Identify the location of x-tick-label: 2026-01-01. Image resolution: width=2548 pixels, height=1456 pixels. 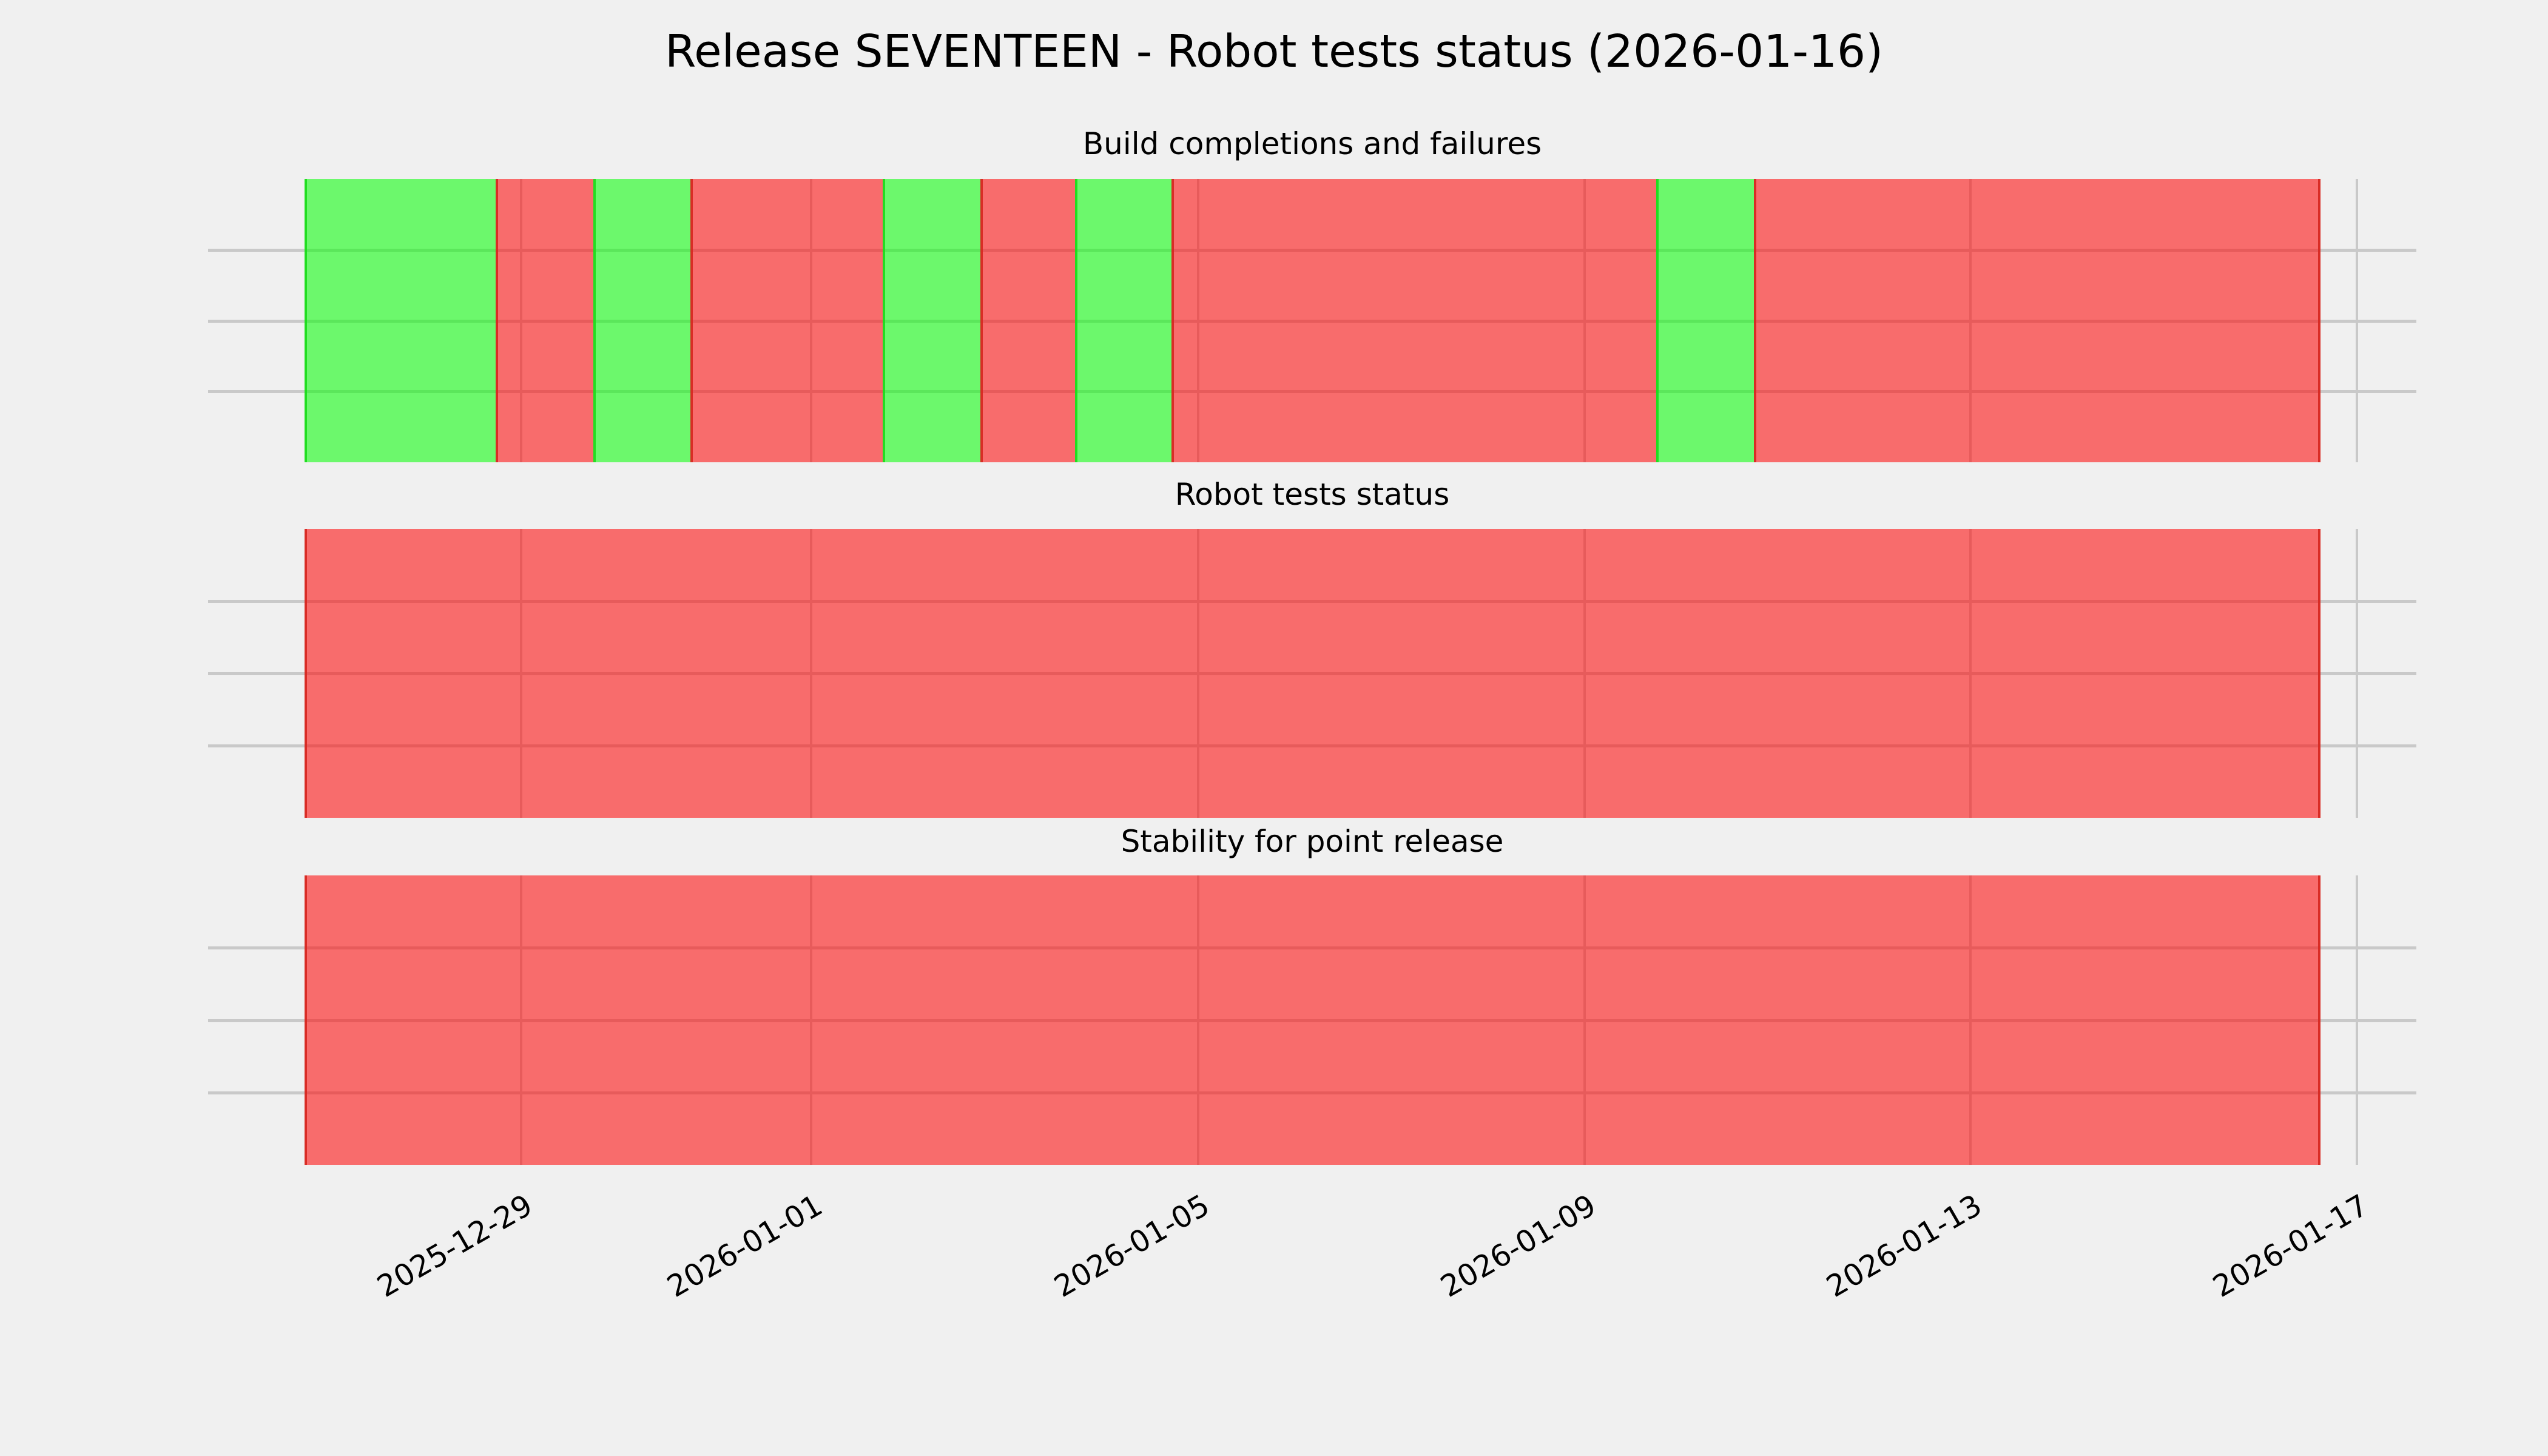
(745, 1246).